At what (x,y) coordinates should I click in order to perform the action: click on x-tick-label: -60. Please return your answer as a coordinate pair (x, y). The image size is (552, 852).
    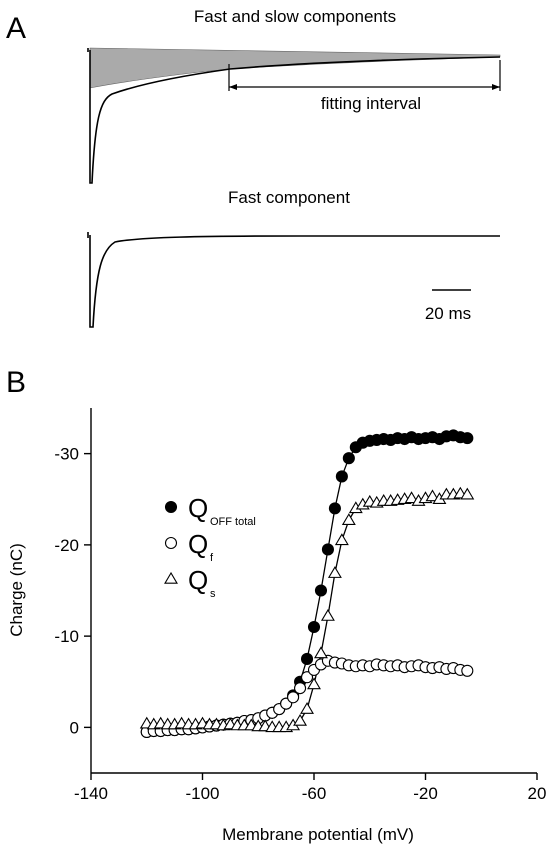
    Looking at the image, I should click on (314, 793).